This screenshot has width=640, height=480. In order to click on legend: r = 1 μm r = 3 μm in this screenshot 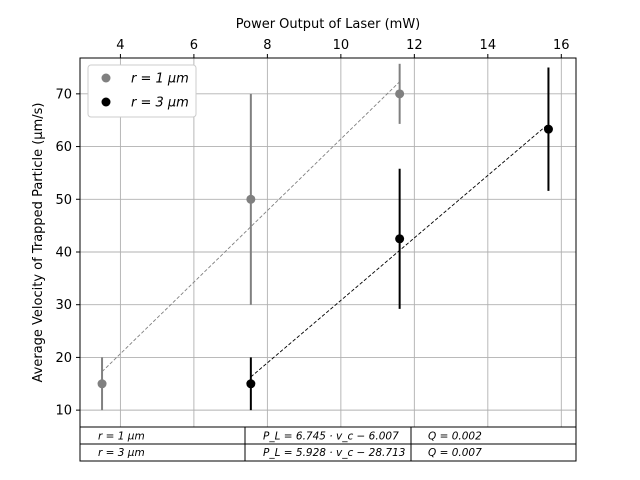, I will do `click(142, 91)`.